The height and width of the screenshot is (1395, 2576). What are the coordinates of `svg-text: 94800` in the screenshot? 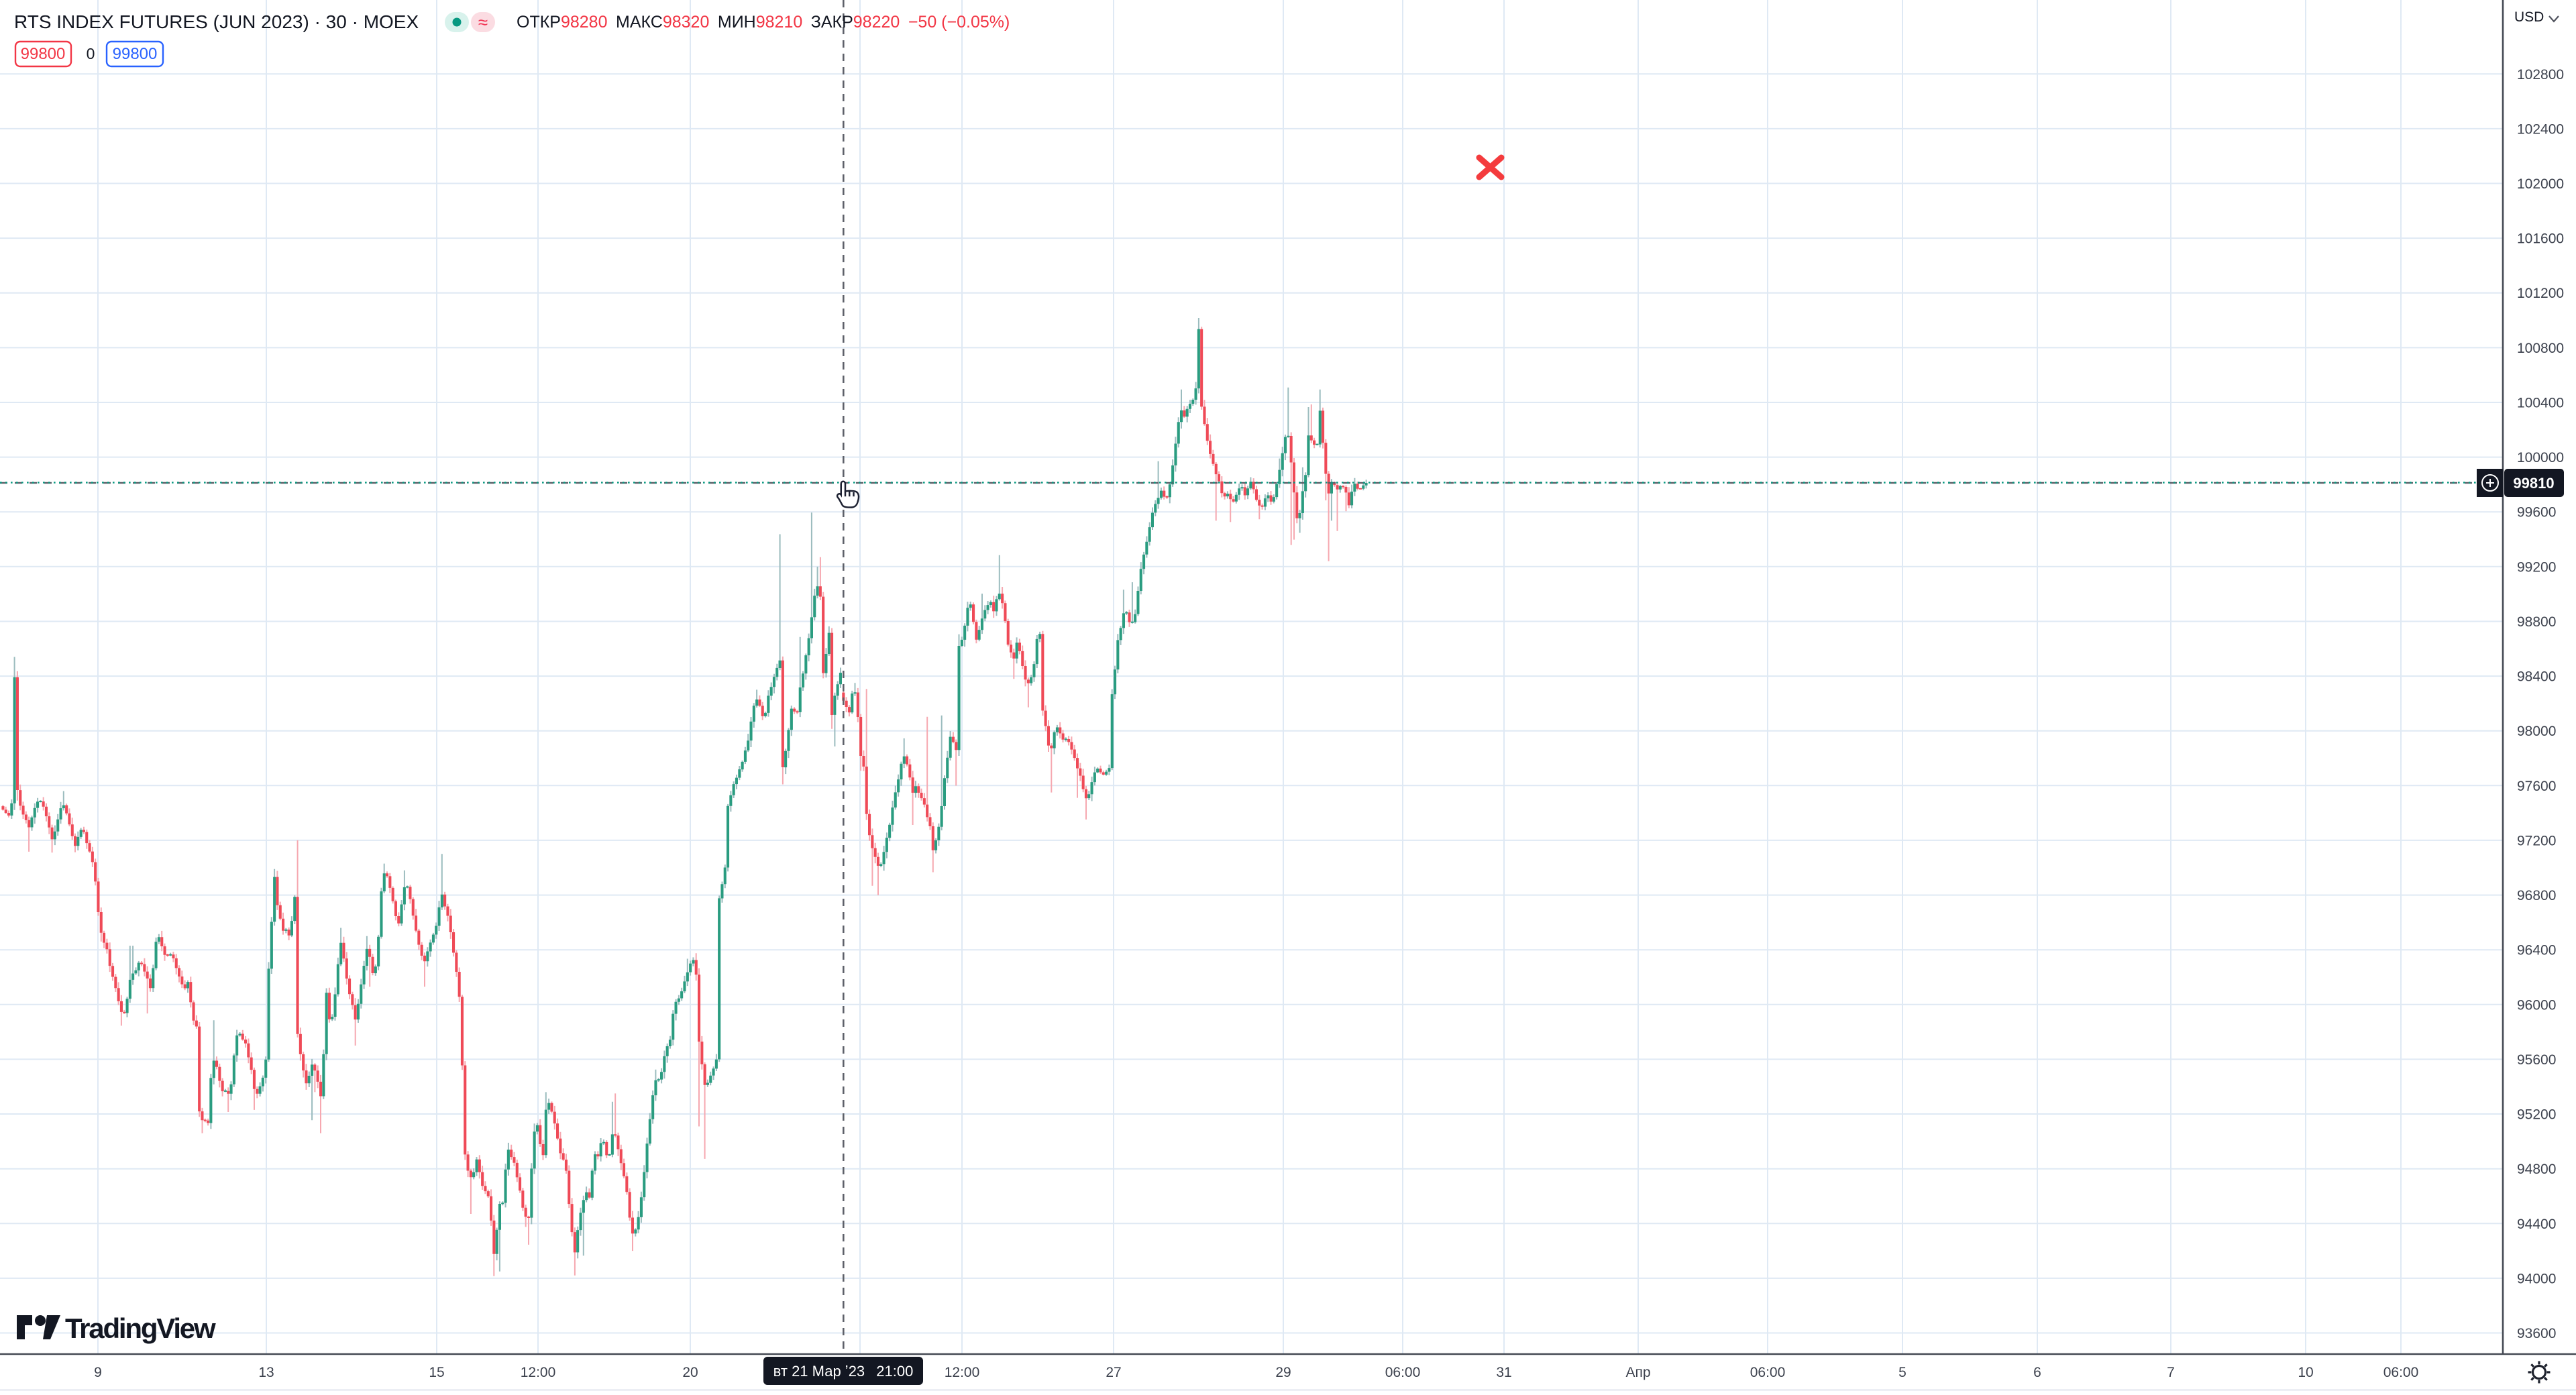 It's located at (2536, 1169).